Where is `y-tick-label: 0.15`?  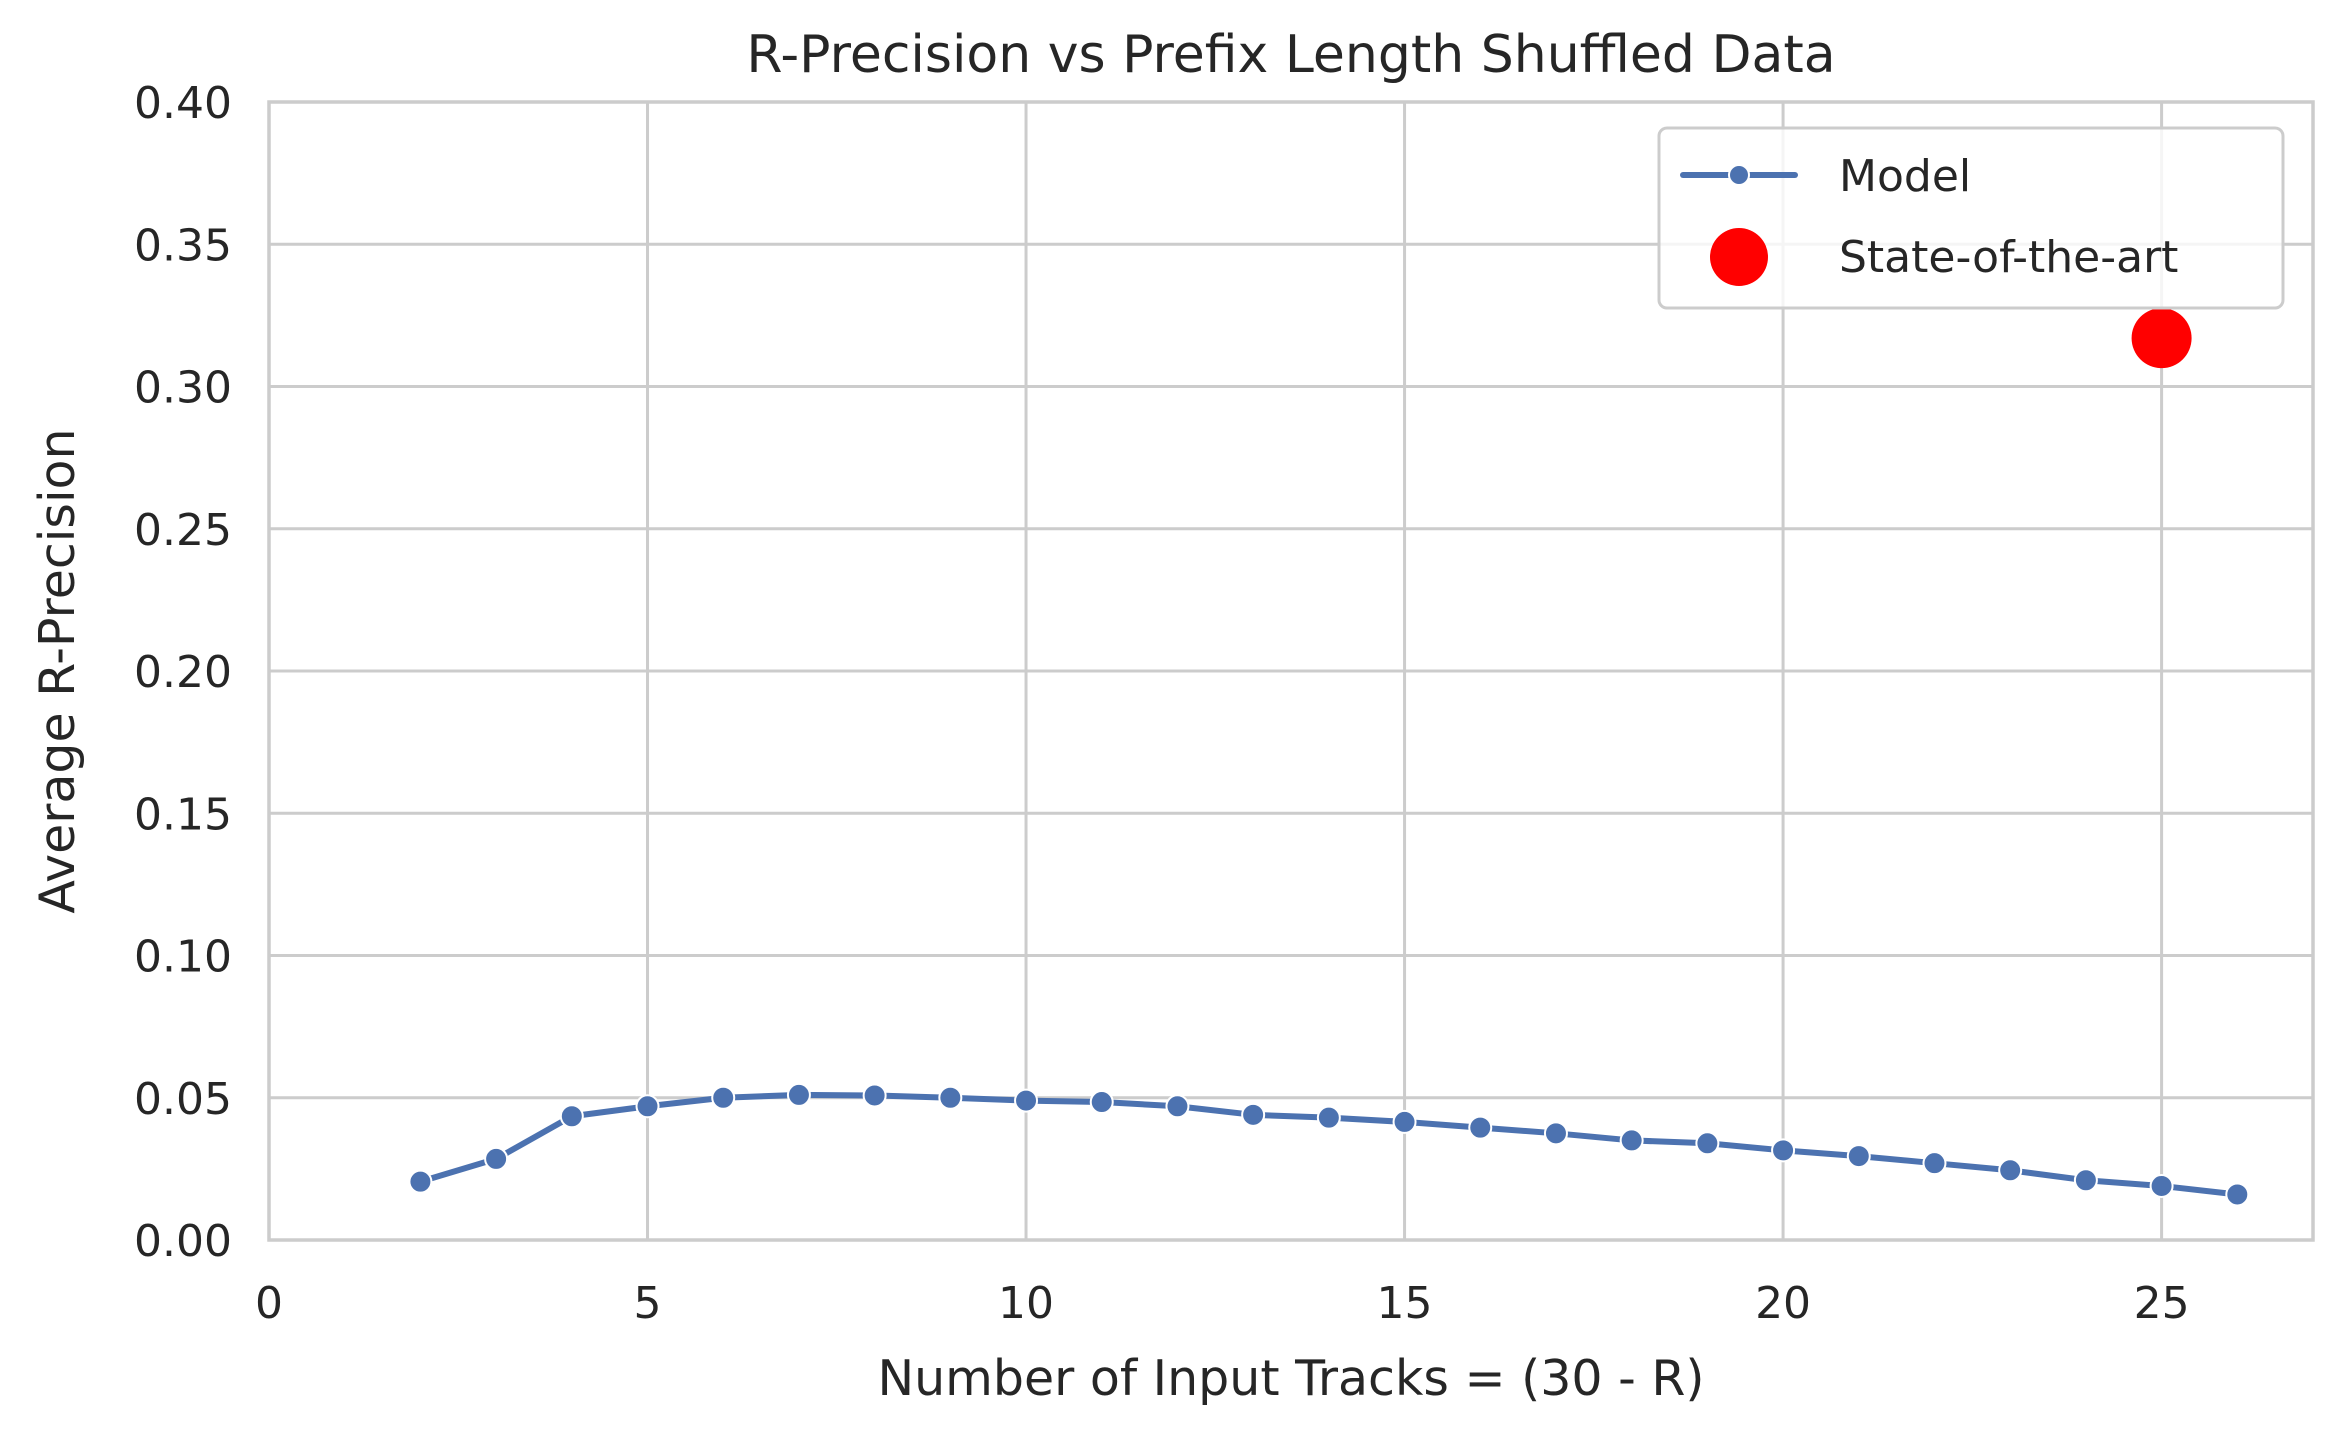
y-tick-label: 0.15 is located at coordinates (183, 814).